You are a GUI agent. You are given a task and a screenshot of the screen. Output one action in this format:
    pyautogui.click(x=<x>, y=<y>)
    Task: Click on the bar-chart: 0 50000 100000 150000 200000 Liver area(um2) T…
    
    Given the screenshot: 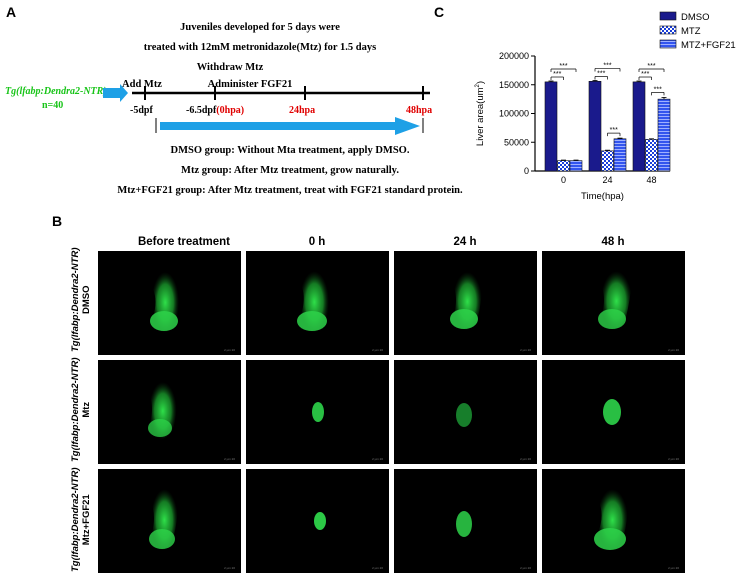 What is the action you would take?
    pyautogui.click(x=605, y=106)
    